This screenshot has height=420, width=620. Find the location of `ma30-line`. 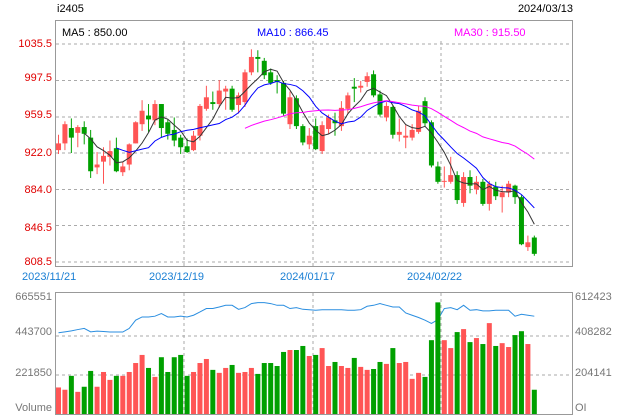

ma30-line is located at coordinates (389, 130).